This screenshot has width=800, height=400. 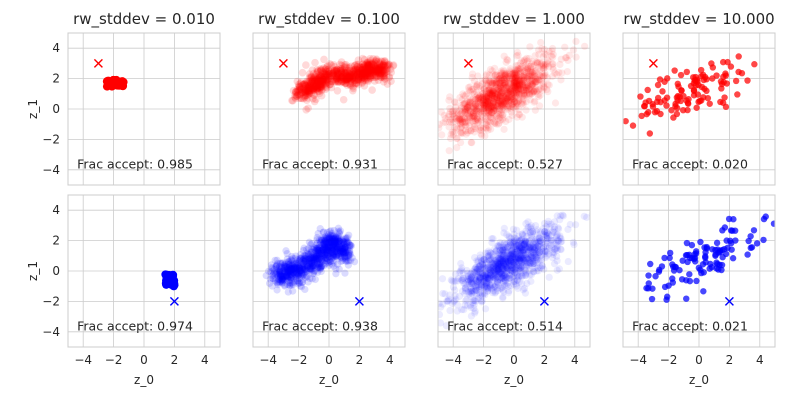 I want to click on frac-accept-label: Frac accept: 0.021, so click(x=690, y=325).